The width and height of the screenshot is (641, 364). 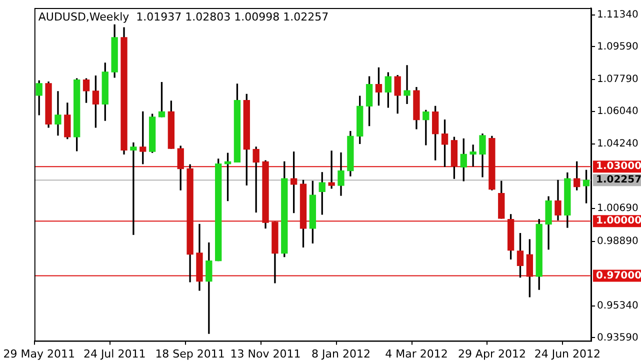 I want to click on y-tick-label: 1.04240, so click(x=617, y=144).